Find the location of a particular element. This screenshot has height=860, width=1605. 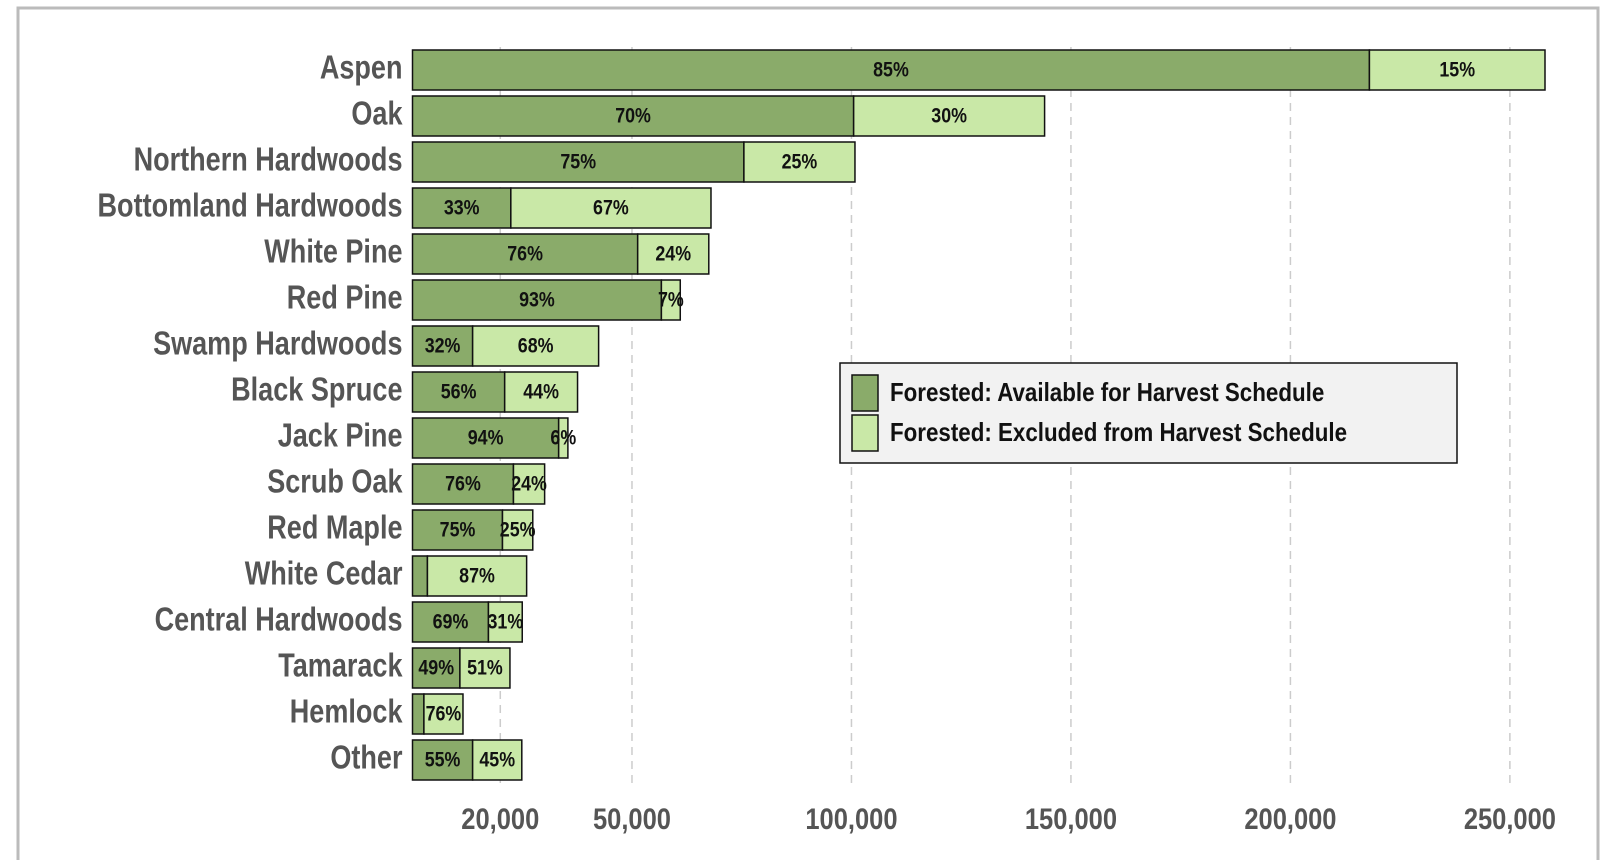

category: White Cedar is located at coordinates (324, 574).